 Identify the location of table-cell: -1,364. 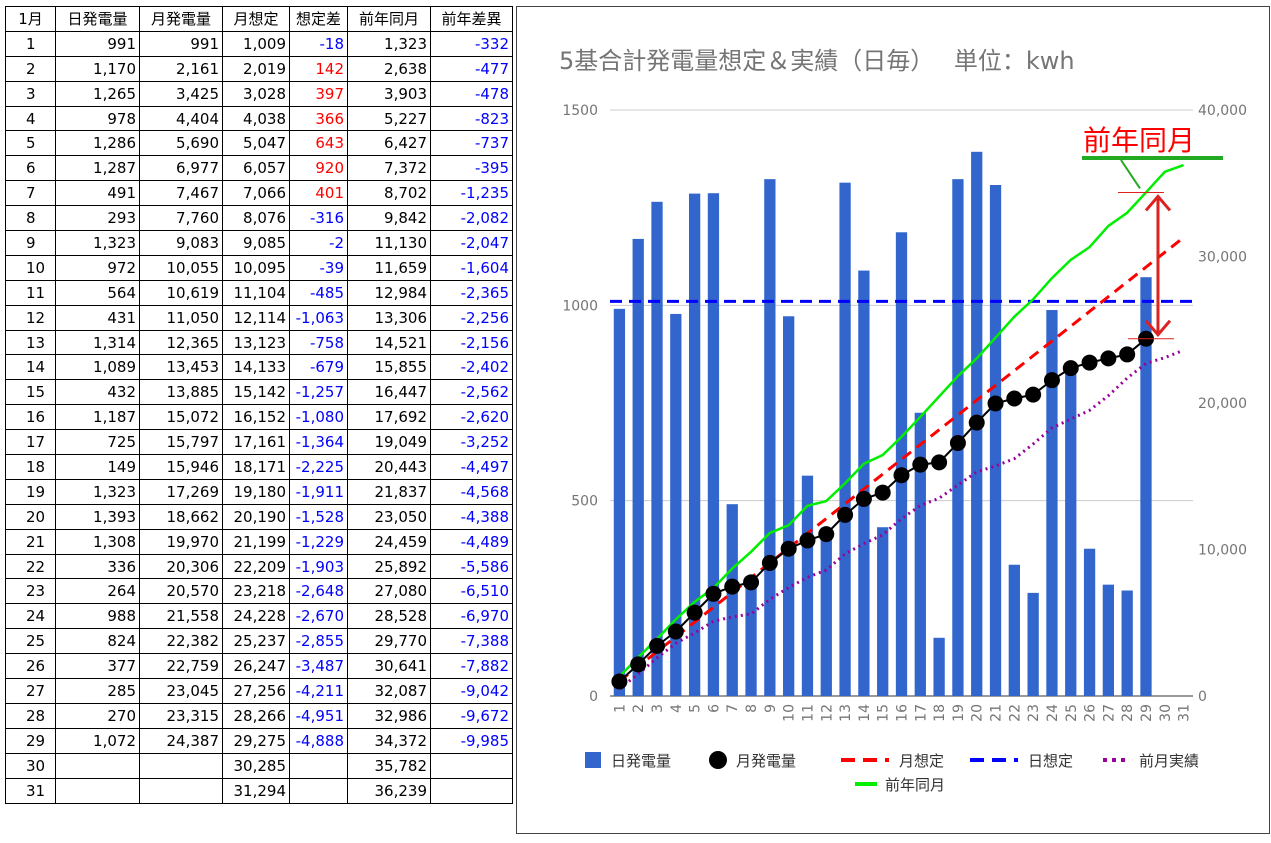
(318, 442).